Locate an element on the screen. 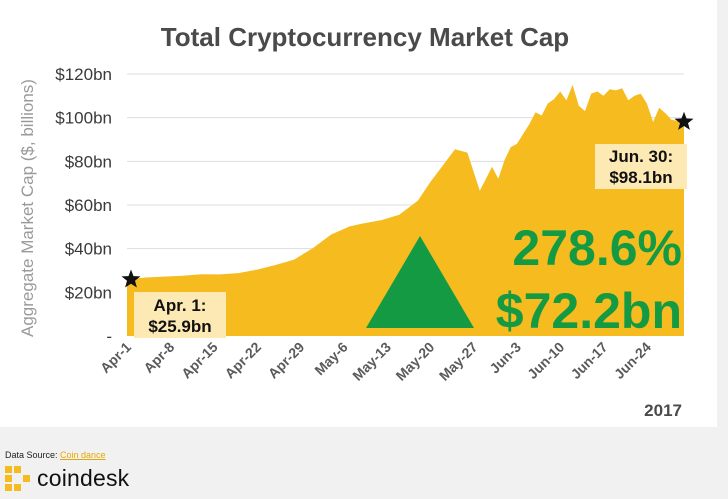  x-tick-label: May-27 is located at coordinates (458, 361).